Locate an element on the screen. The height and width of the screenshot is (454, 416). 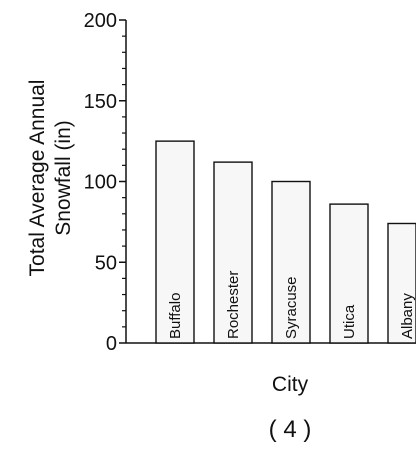
bar-syracuse is located at coordinates (291, 262).